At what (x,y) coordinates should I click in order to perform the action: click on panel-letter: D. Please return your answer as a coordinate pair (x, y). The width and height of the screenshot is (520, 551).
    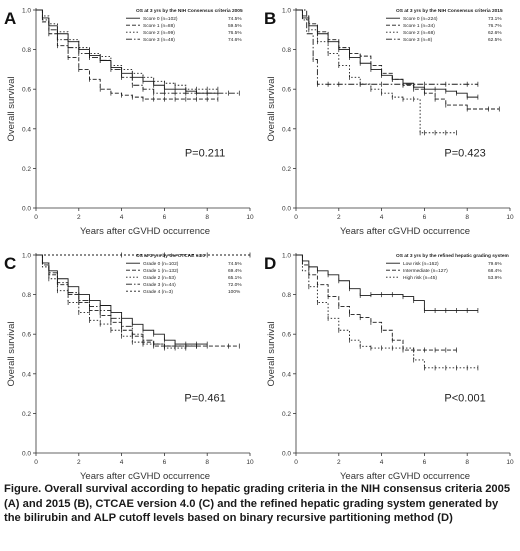
    Looking at the image, I should click on (270, 263).